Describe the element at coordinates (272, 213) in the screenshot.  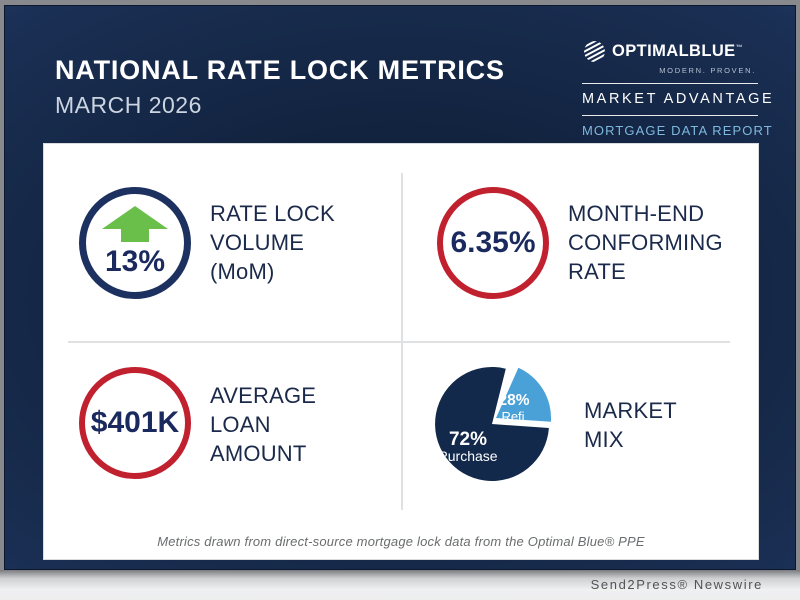
I see `label-line: RATE LOCK` at that location.